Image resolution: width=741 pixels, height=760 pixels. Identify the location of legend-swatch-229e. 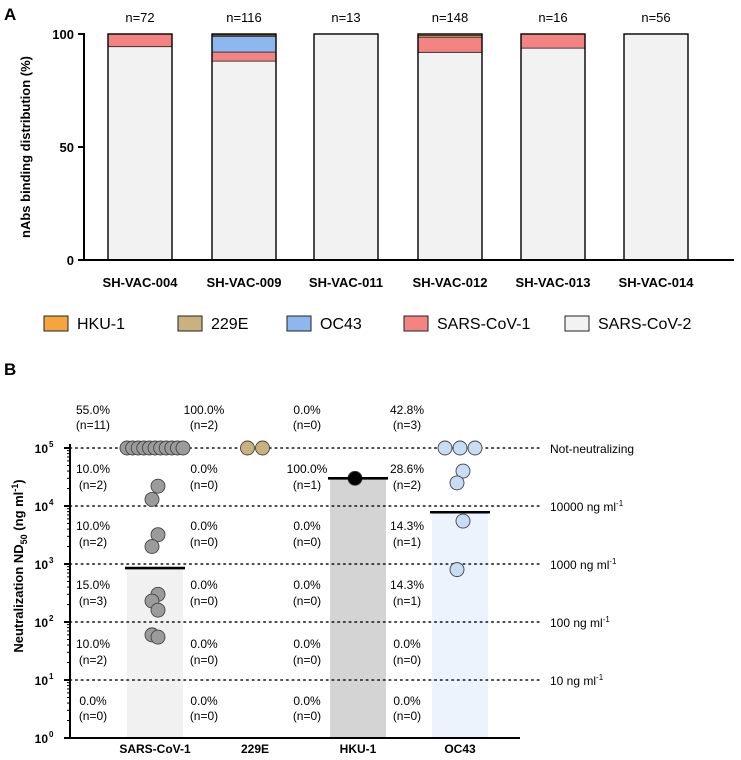
(190, 323).